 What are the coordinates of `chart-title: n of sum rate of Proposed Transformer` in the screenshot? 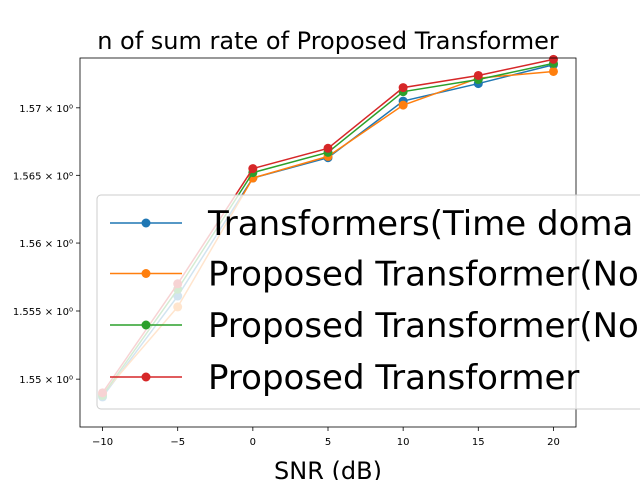 It's located at (328, 41).